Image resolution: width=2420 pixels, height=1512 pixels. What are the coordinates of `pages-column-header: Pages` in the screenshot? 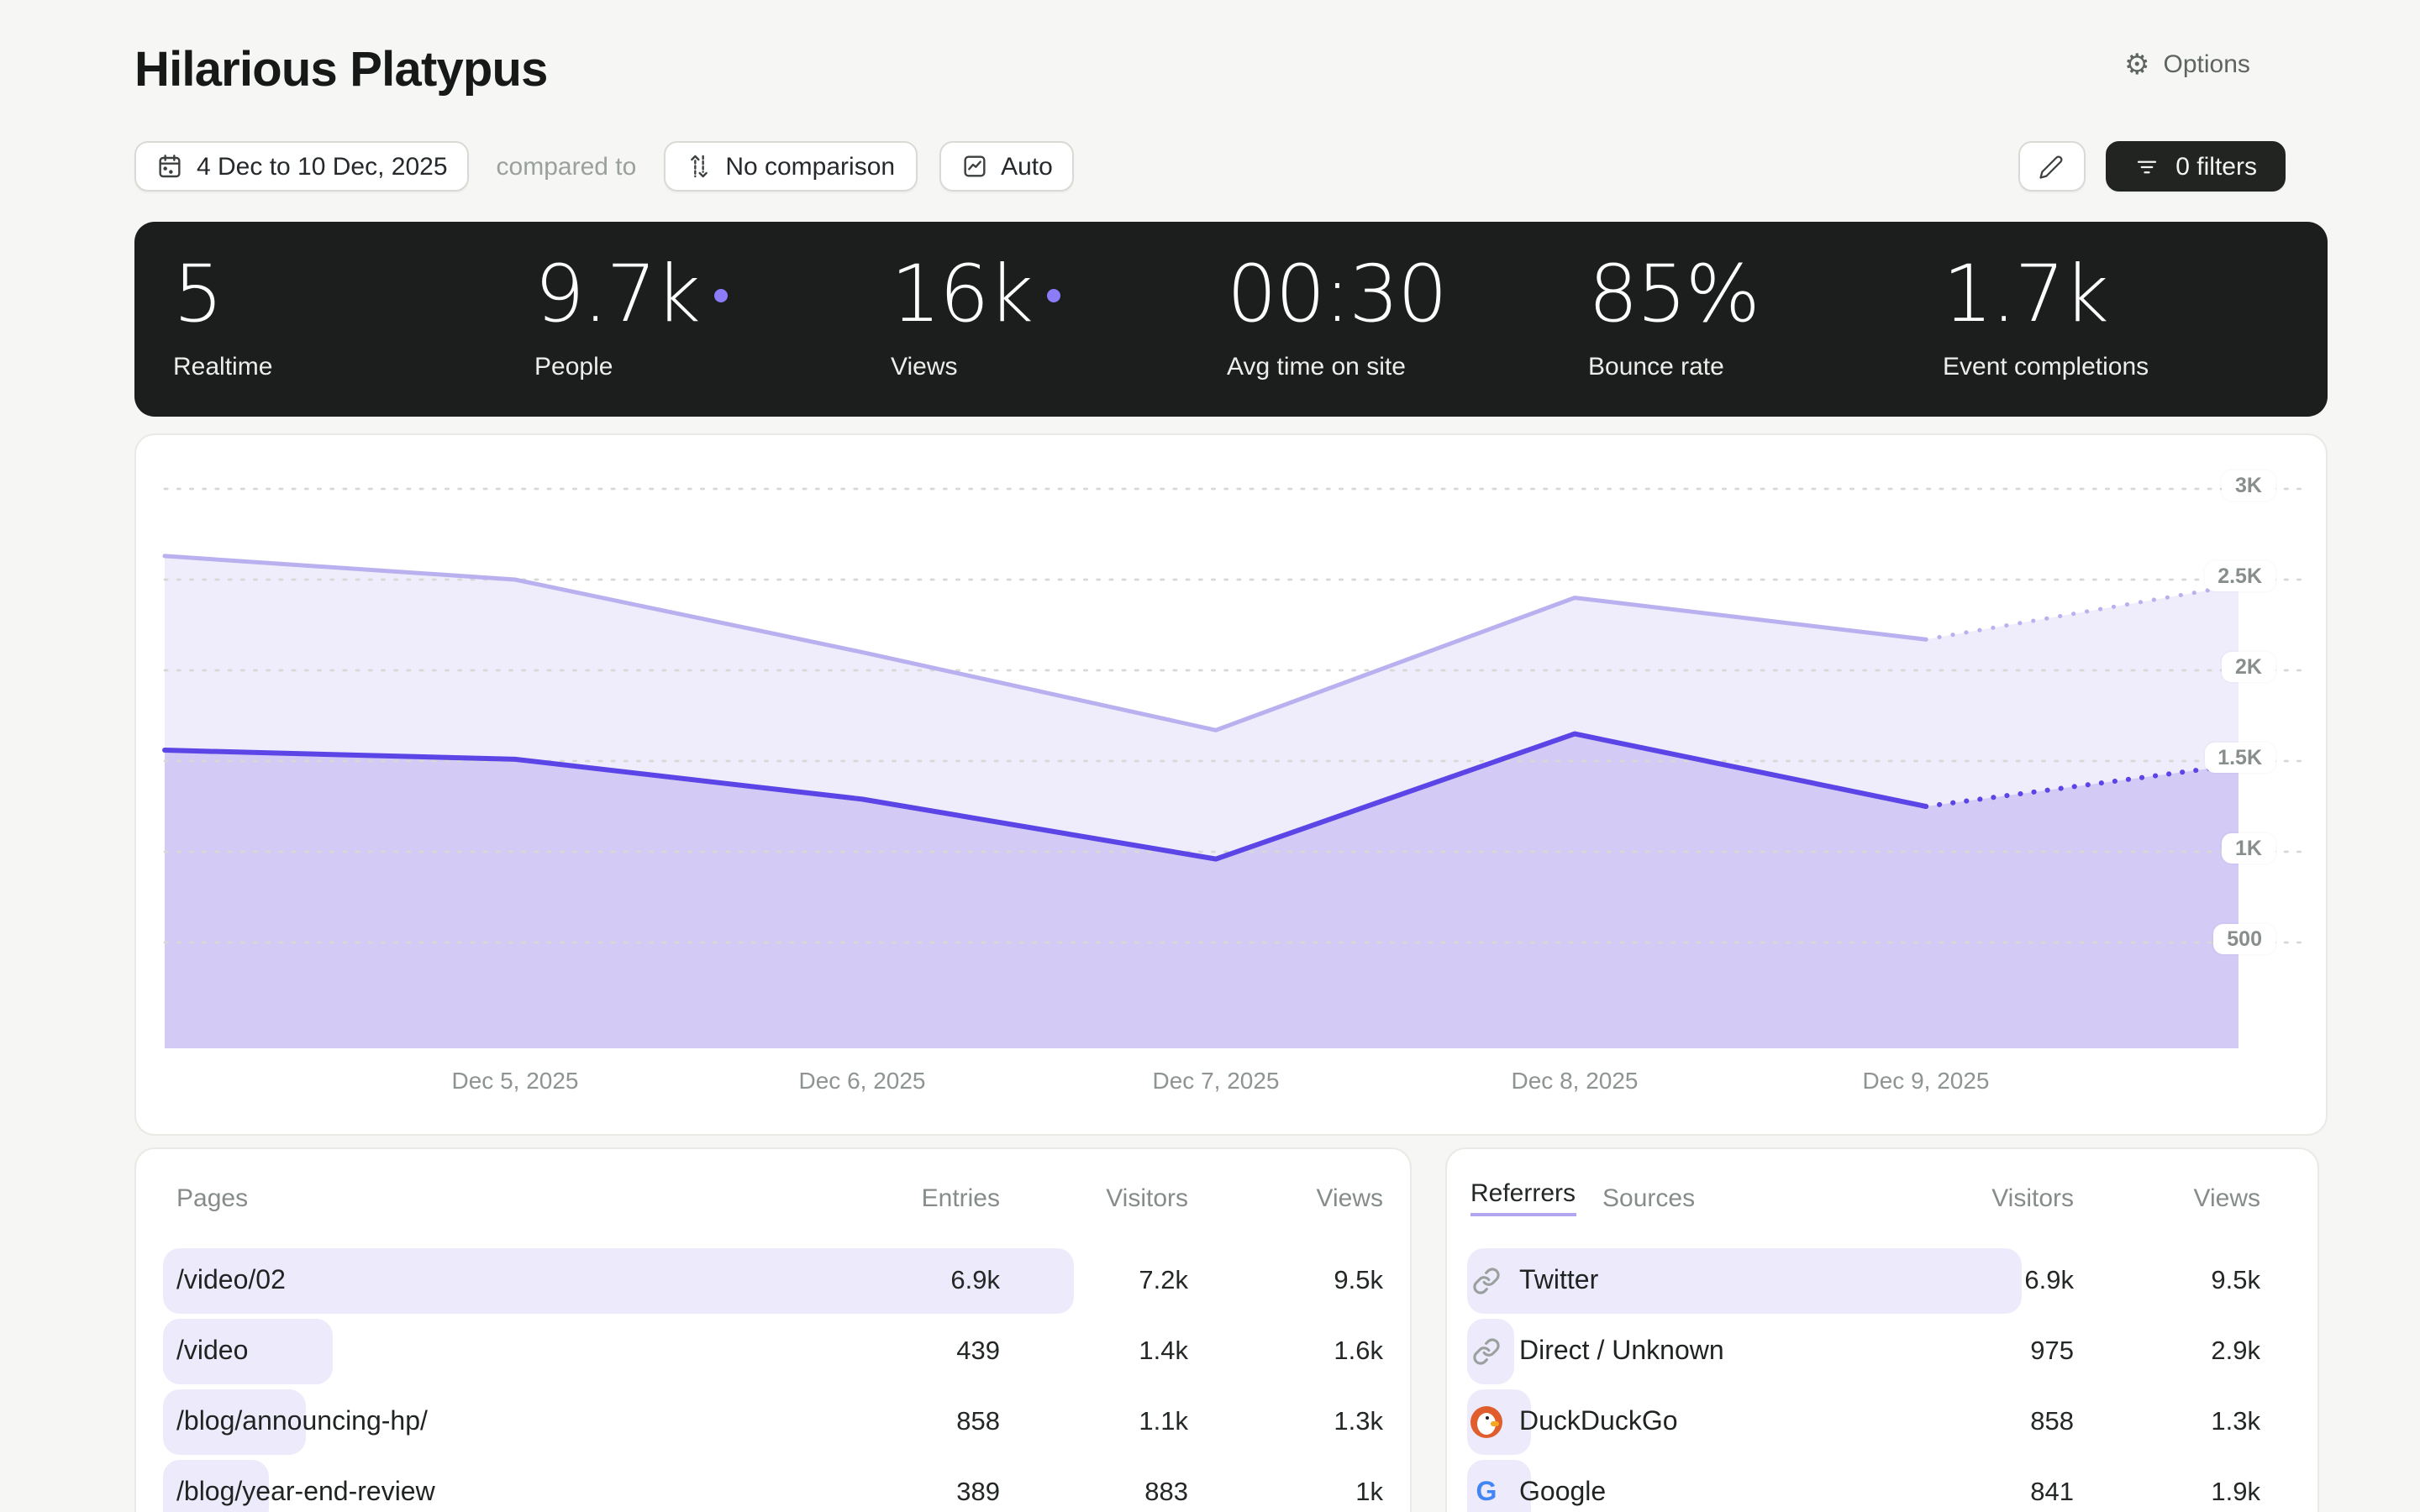 It's located at (212, 1198).